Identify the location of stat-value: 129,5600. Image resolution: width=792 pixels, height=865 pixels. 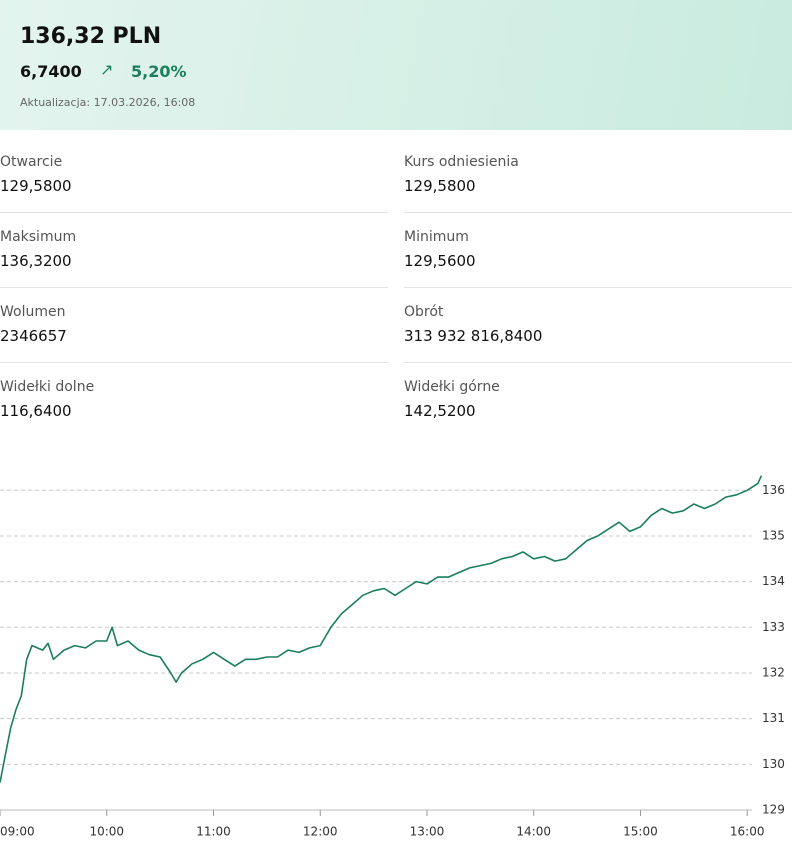
(440, 261).